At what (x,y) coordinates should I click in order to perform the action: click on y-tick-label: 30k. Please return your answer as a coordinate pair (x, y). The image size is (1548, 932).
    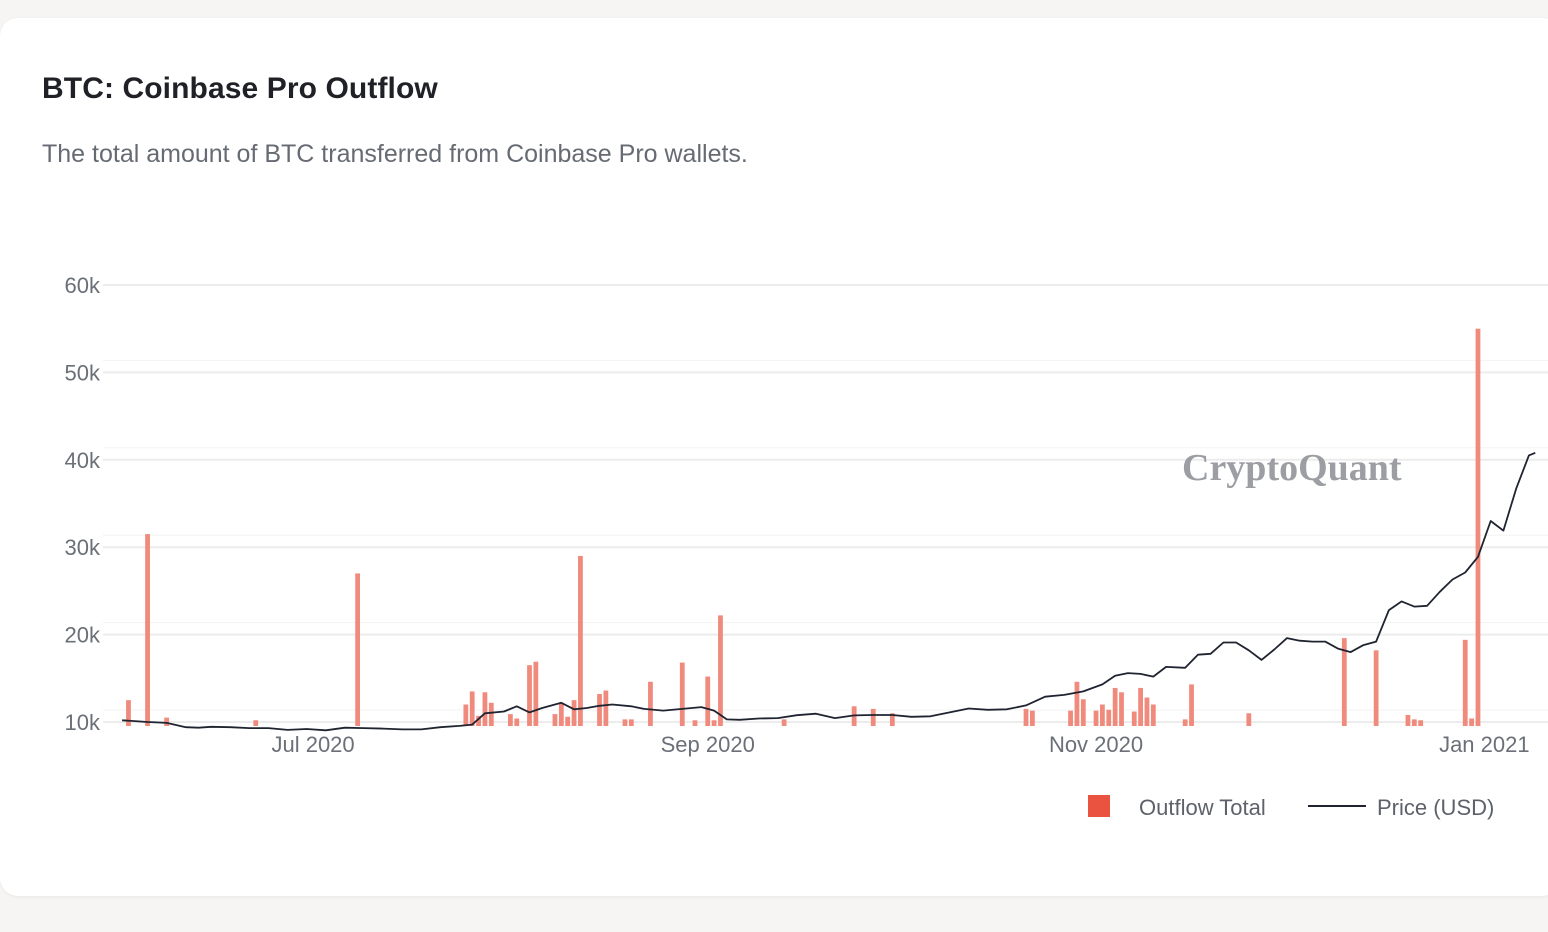
    Looking at the image, I should click on (83, 547).